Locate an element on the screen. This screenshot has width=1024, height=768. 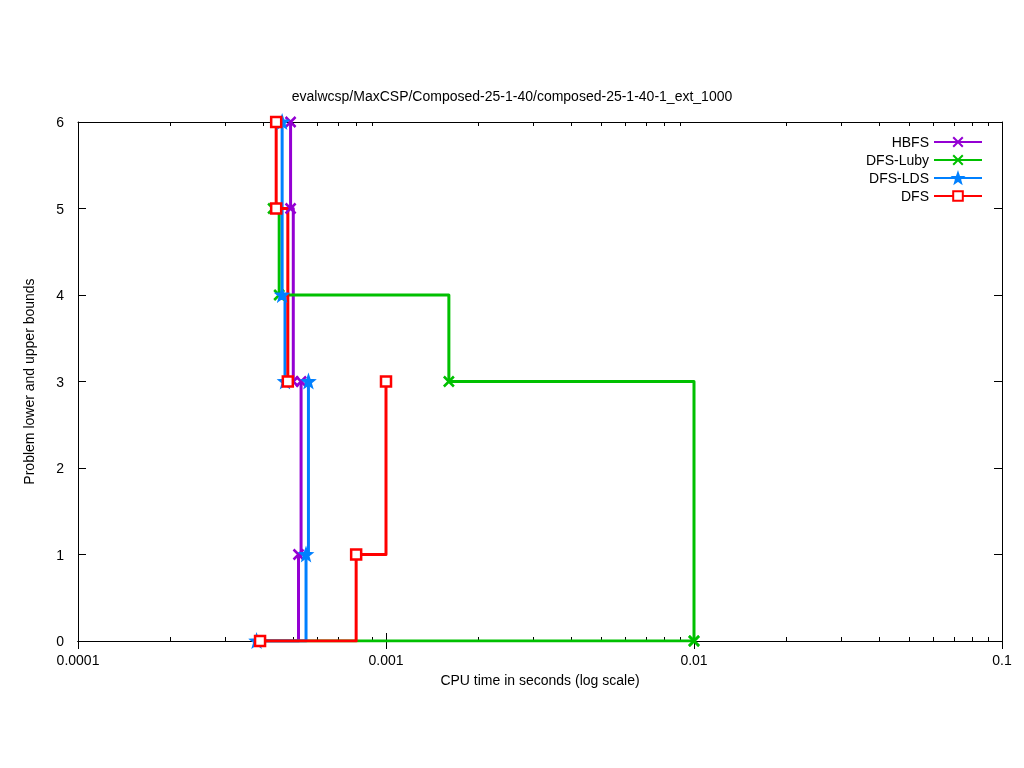
legend-label: DFS-LDS is located at coordinates (899, 178).